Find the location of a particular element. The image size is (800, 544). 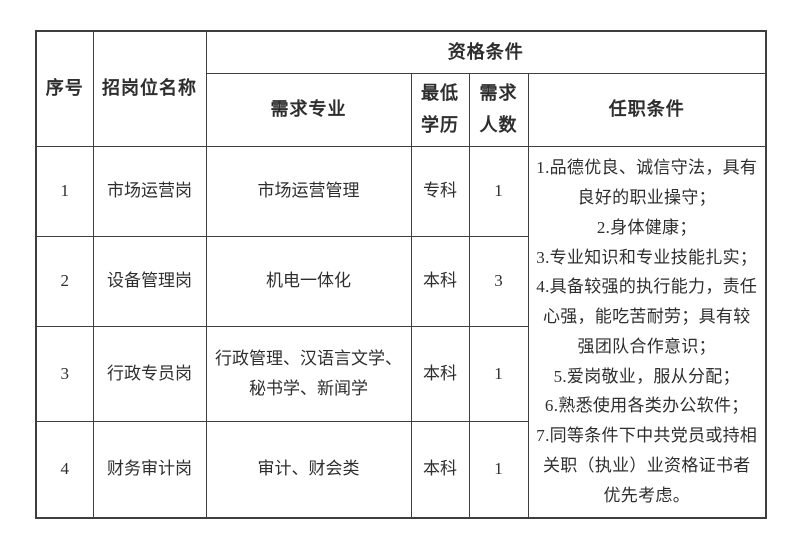

row-position-name: 行政专员岗 is located at coordinates (149, 373).